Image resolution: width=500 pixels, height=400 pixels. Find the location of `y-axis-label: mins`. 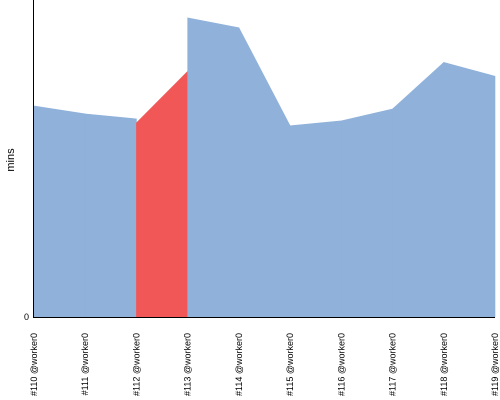

y-axis-label: mins is located at coordinates (11, 160).